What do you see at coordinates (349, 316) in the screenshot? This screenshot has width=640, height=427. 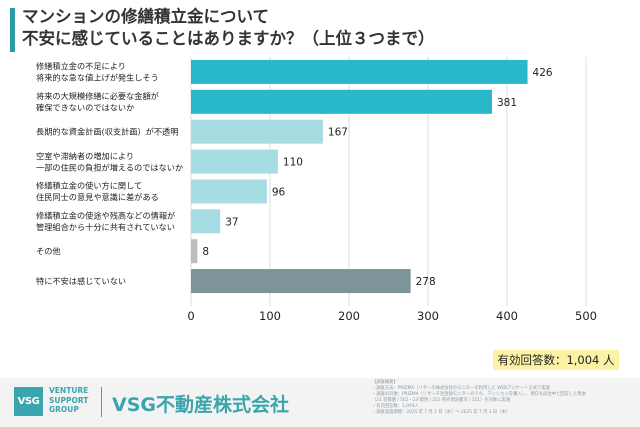 I see `x-tick-label: 200` at bounding box center [349, 316].